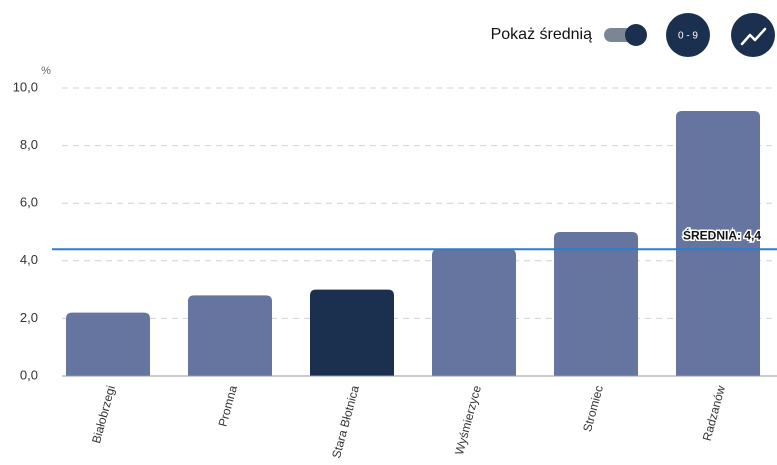 The image size is (777, 465). I want to click on trend-button-bg, so click(753, 35).